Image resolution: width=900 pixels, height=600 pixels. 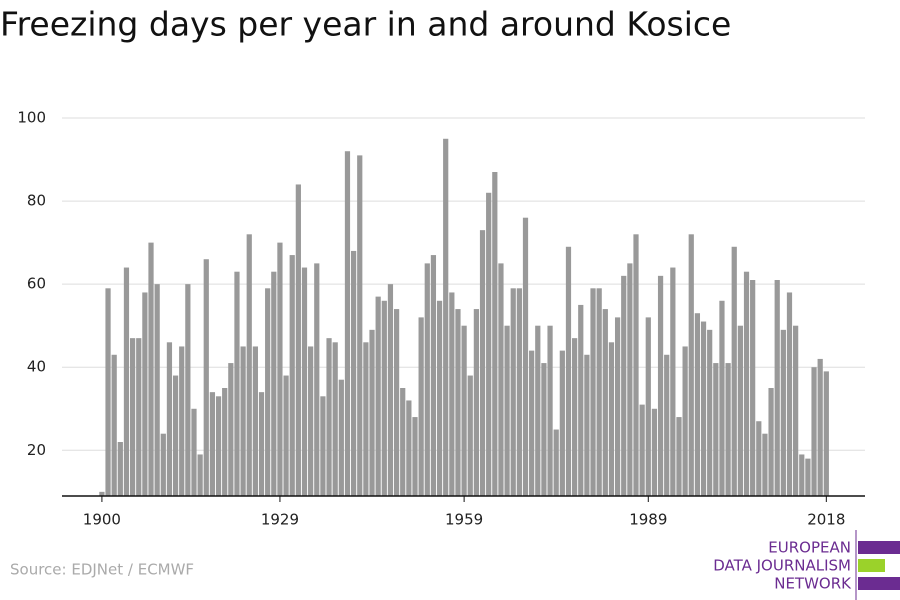 I want to click on y-tick-label: 100, so click(x=31, y=118).